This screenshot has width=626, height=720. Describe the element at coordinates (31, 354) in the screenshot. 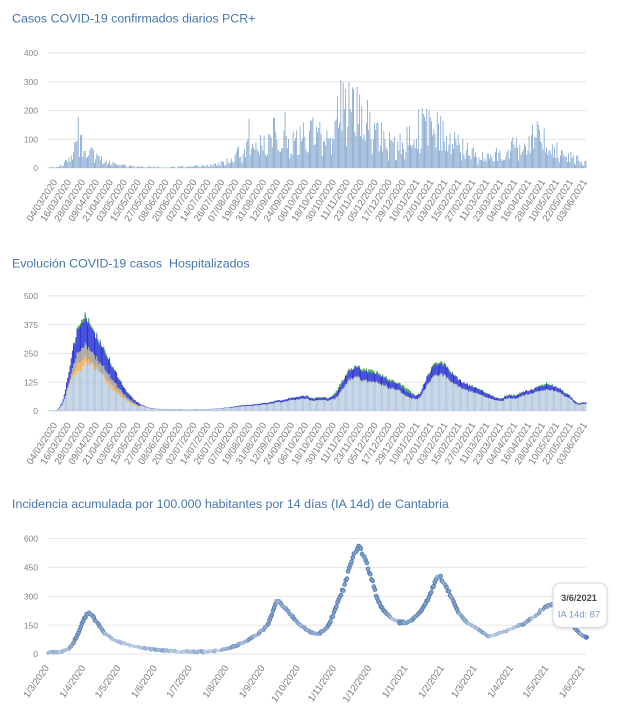

I see `svg-text: 250` at that location.